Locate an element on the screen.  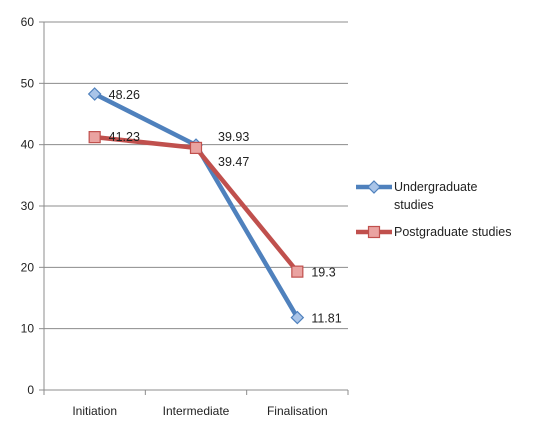
legend-label: Undergraduate is located at coordinates (435, 187).